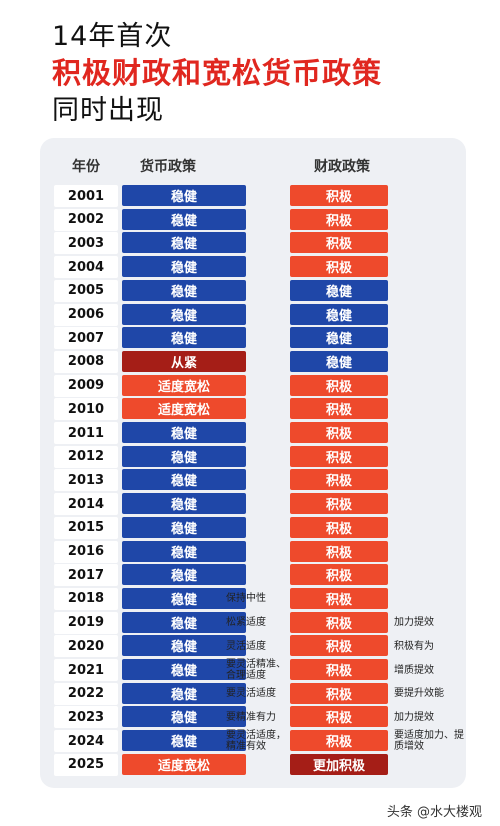  Describe the element at coordinates (86, 741) in the screenshot. I see `year-cell: 2024` at that location.